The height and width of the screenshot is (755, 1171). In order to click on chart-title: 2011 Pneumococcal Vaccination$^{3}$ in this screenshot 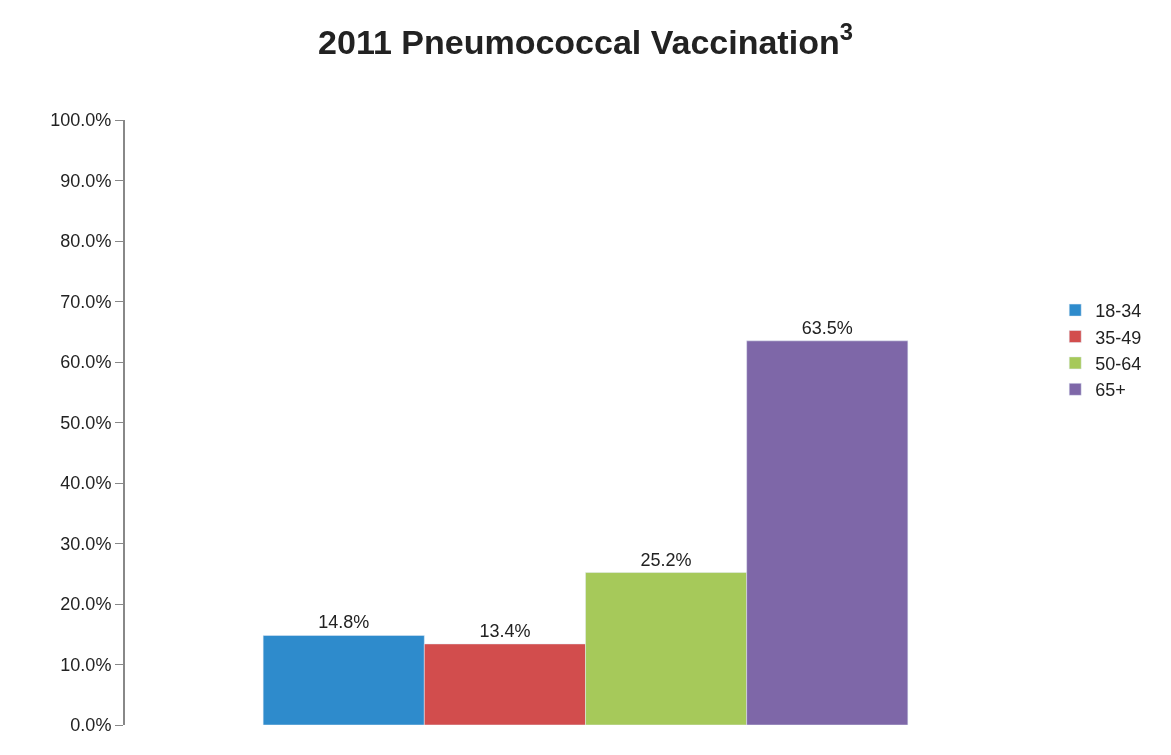, I will do `click(585, 39)`.